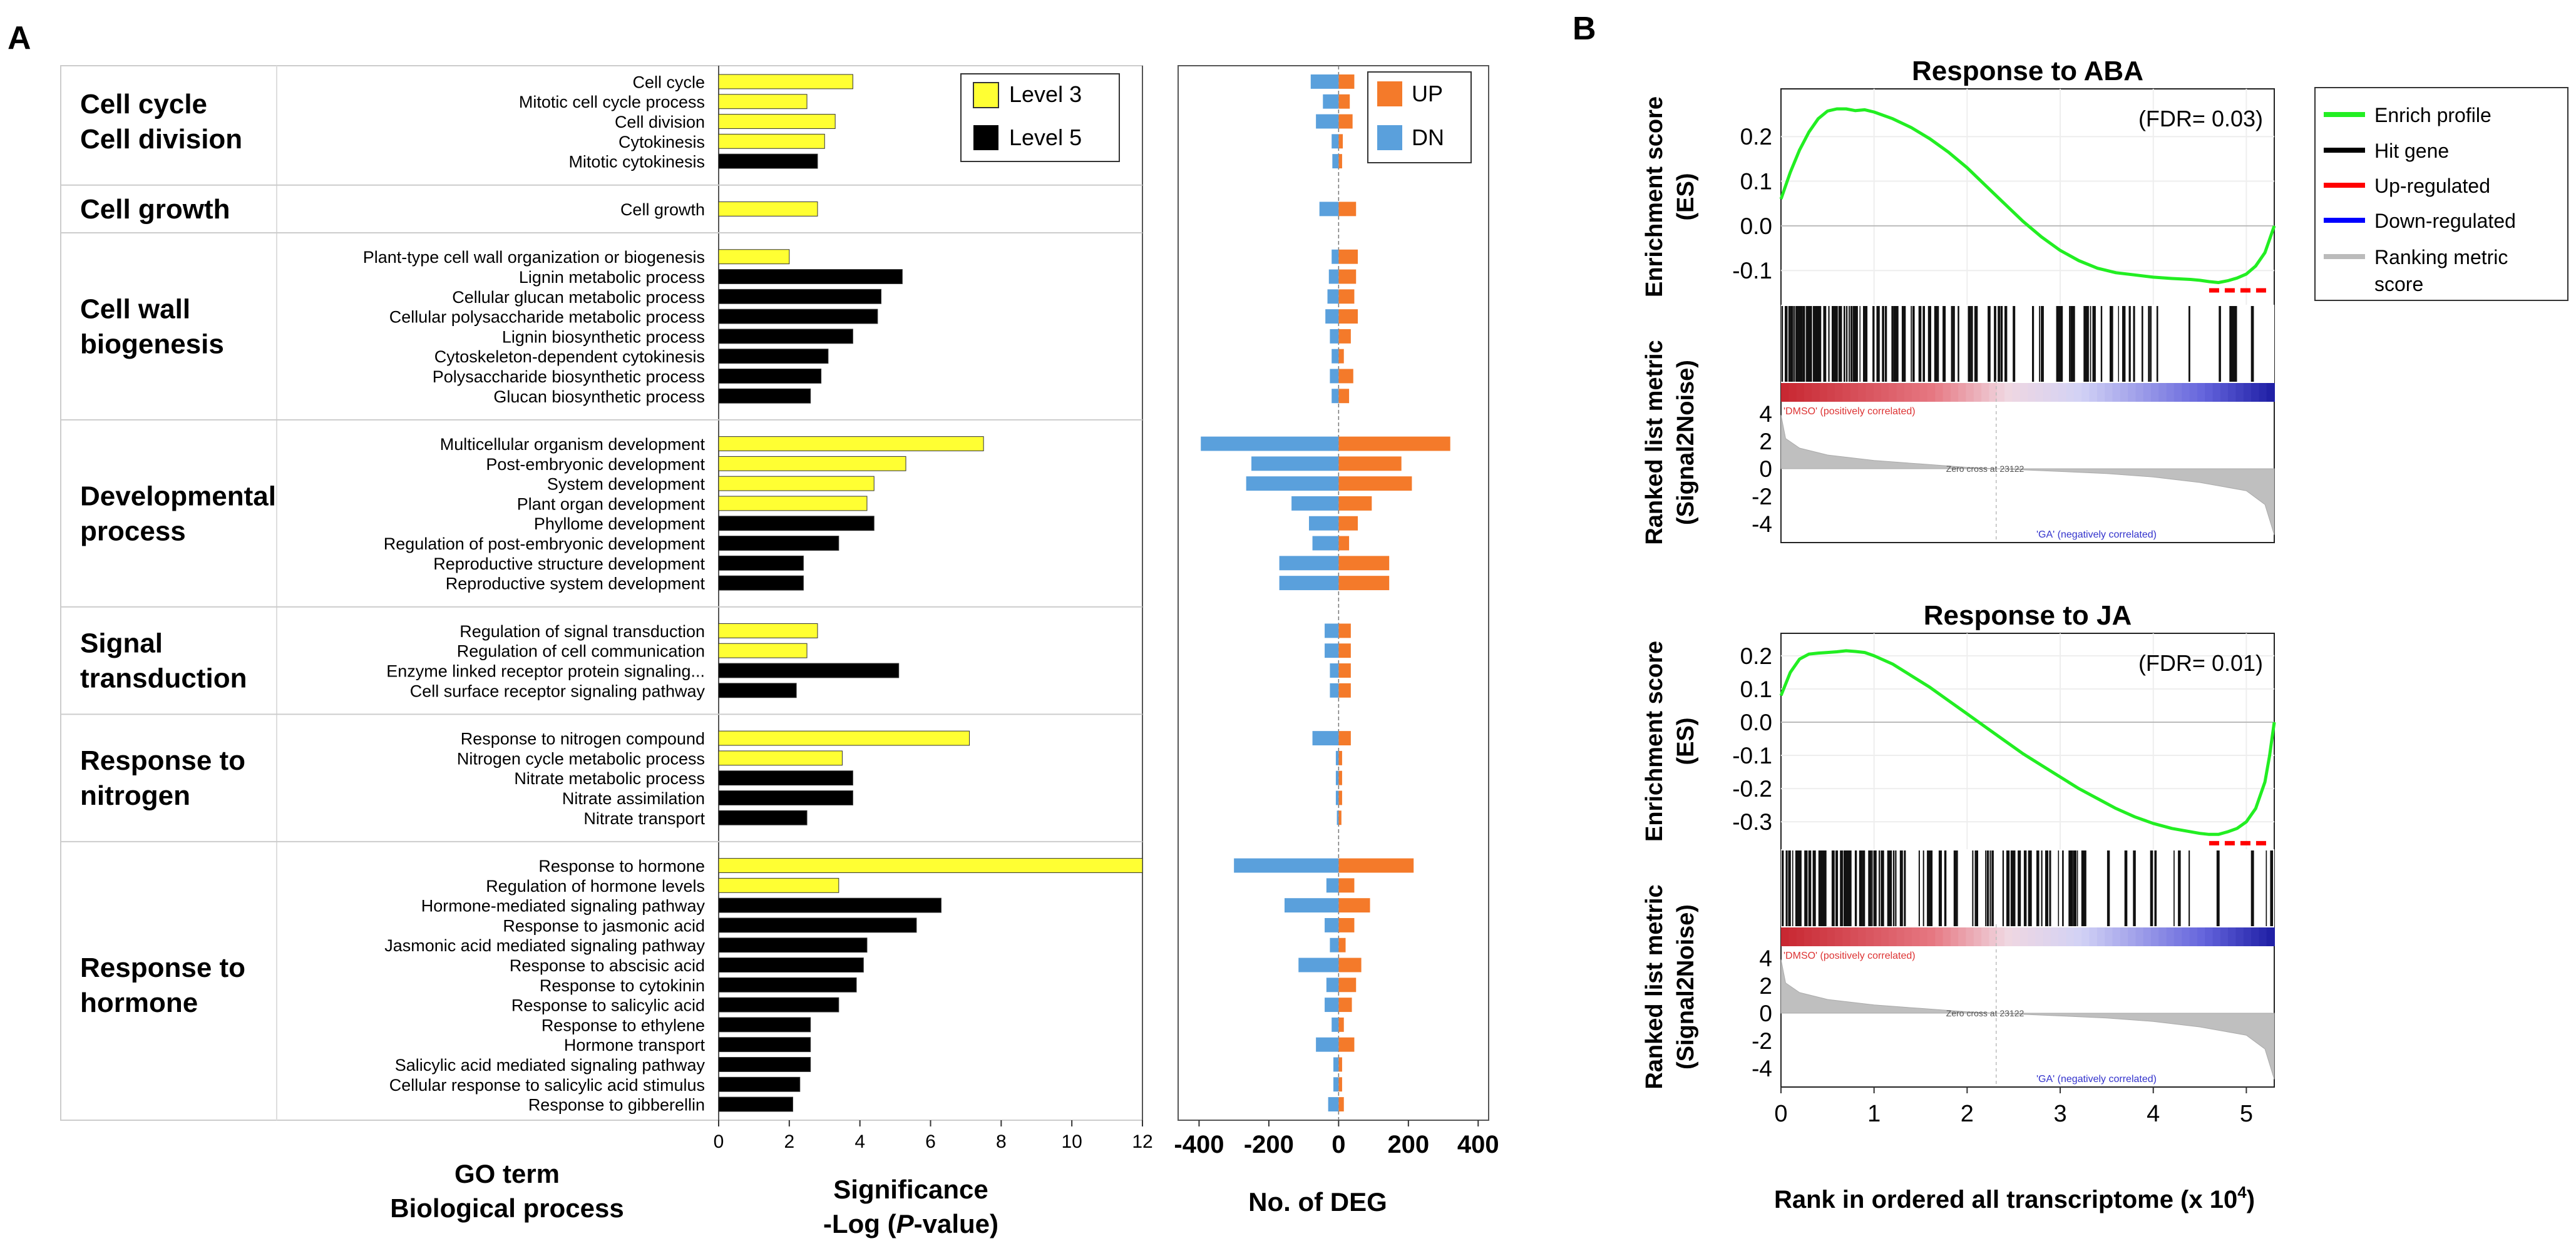 This screenshot has height=1256, width=2576. I want to click on dn-bar-response-to-ethylene, so click(1335, 1024).